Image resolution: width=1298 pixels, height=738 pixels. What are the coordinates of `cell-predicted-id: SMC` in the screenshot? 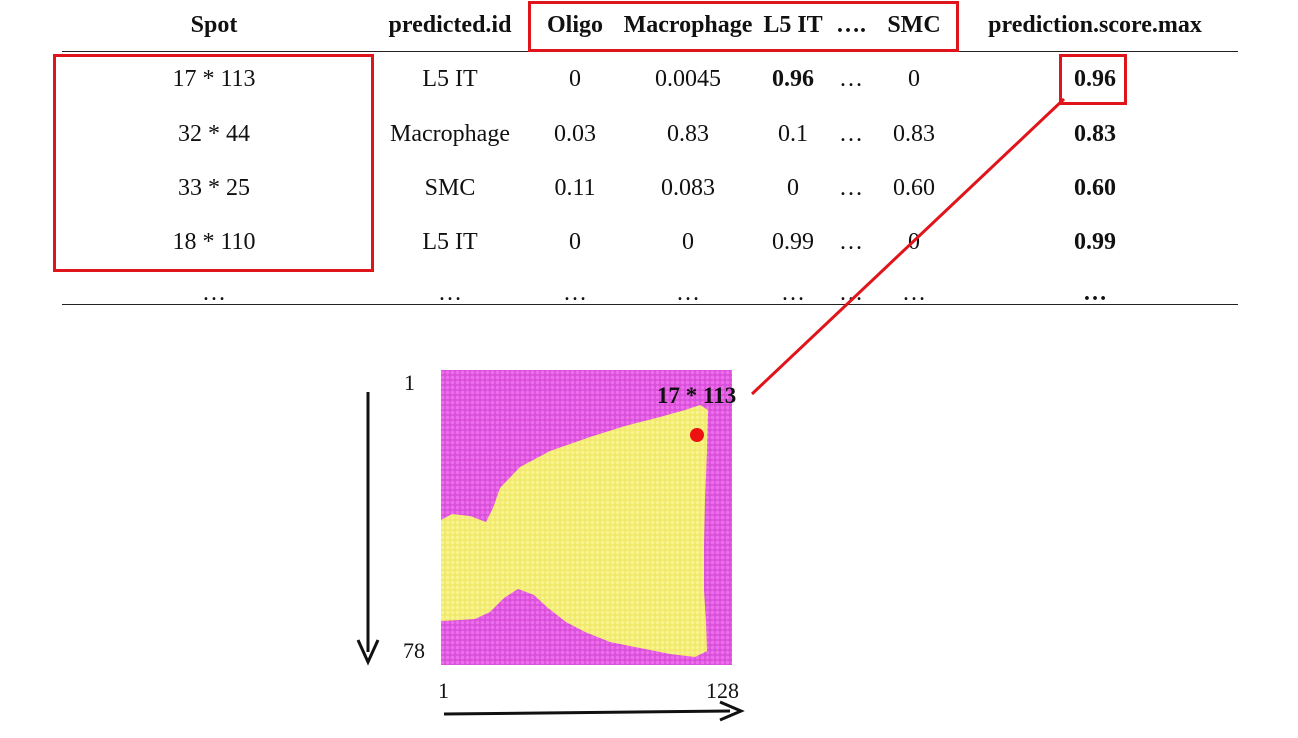 It's located at (450, 188).